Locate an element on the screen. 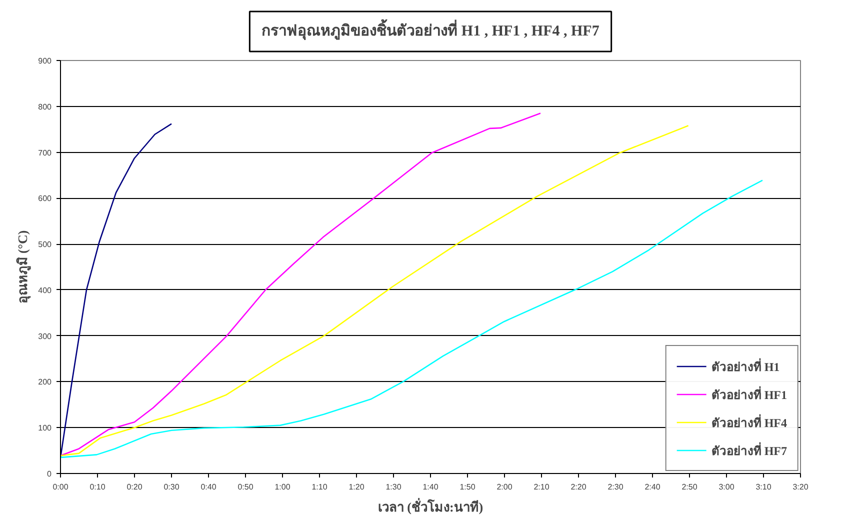 The image size is (855, 517). x-tick-label: 3:10 is located at coordinates (764, 487).